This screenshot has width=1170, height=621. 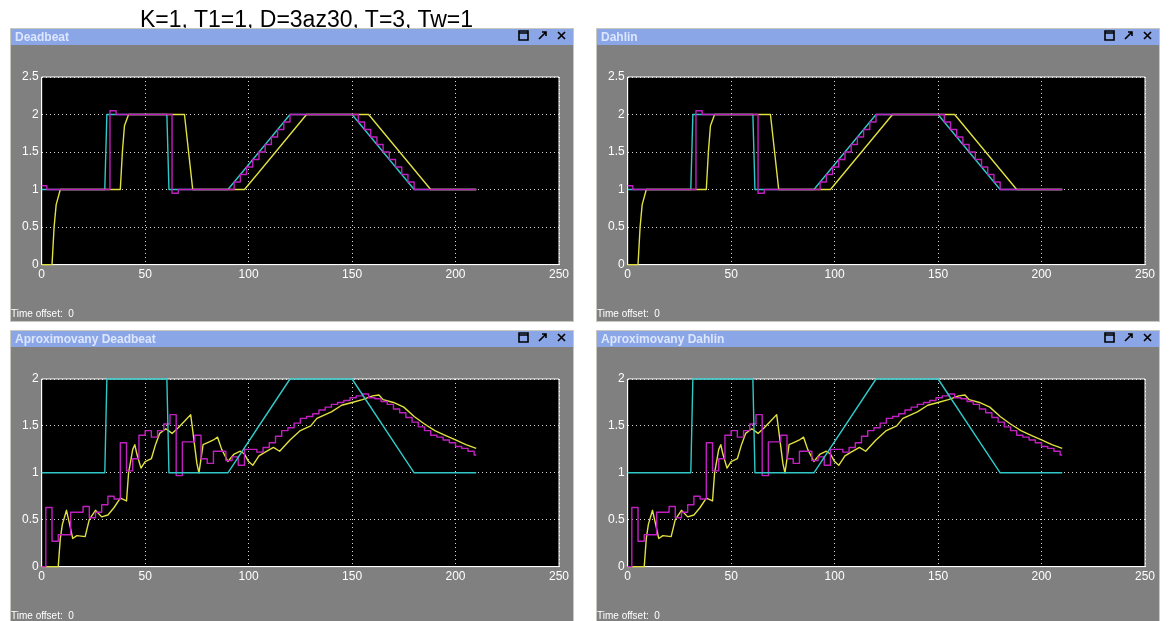 I want to click on chart-title: Aproximovany Dahlin, so click(x=878, y=339).